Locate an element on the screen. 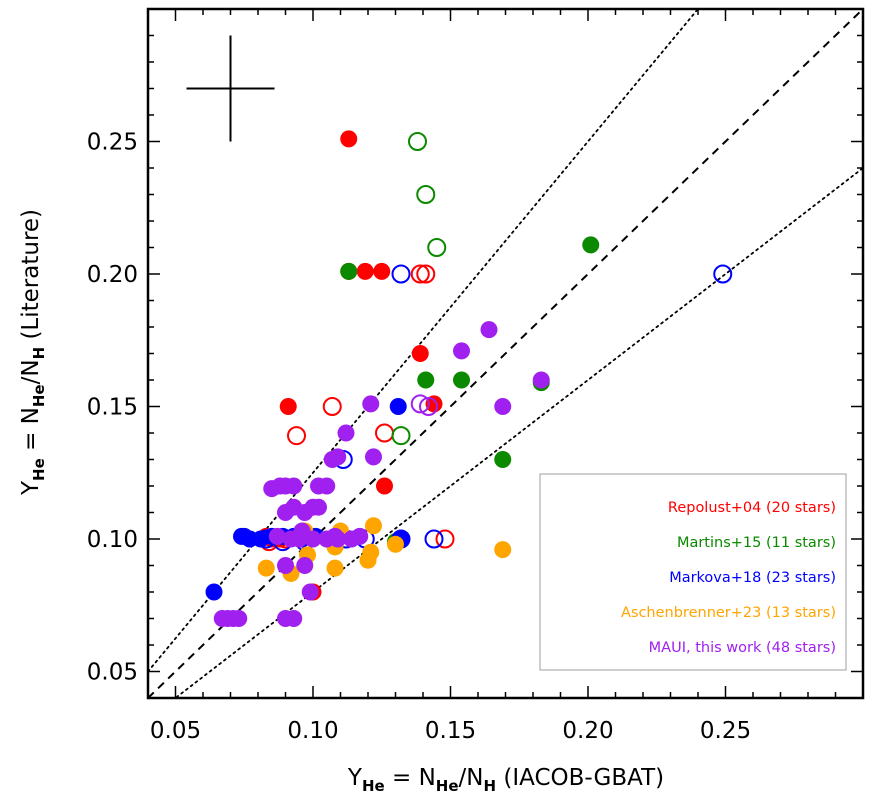  y-tick-label: 0.20 is located at coordinates (112, 275).